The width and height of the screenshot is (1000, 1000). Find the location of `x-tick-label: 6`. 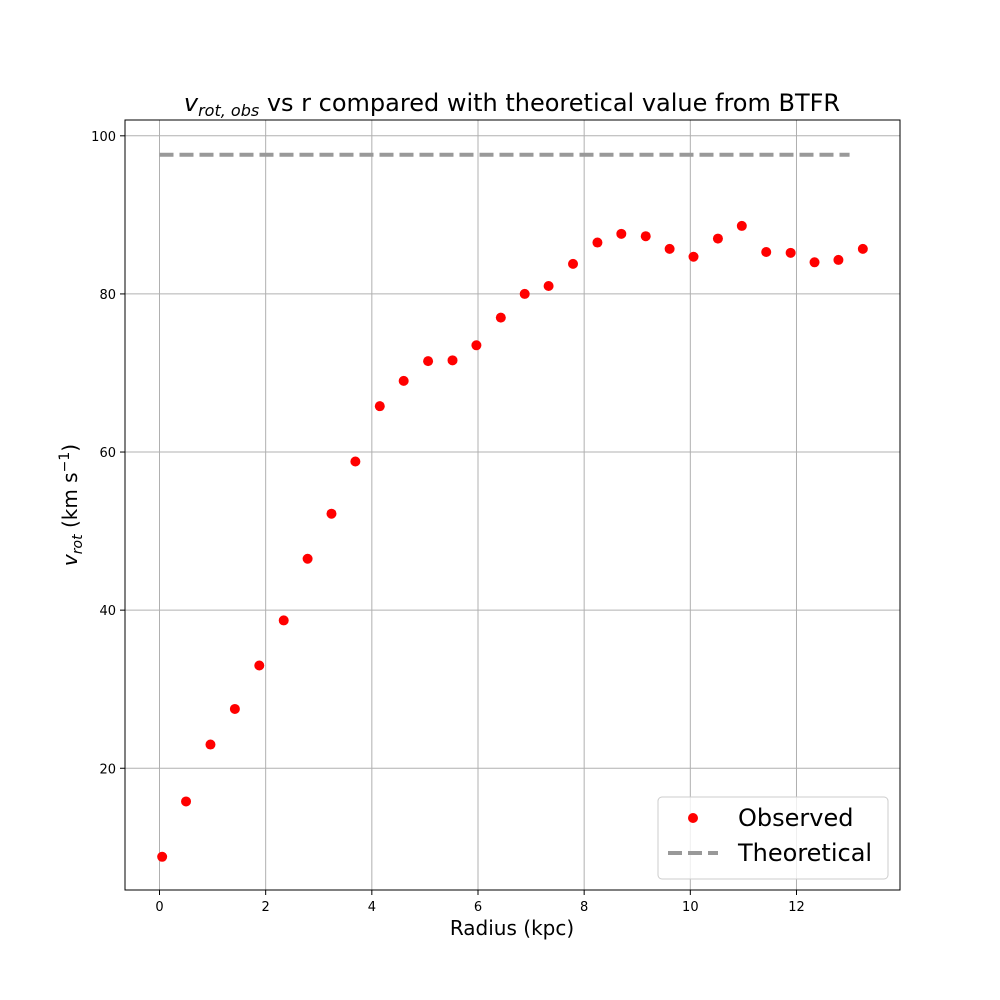

x-tick-label: 6 is located at coordinates (478, 907).